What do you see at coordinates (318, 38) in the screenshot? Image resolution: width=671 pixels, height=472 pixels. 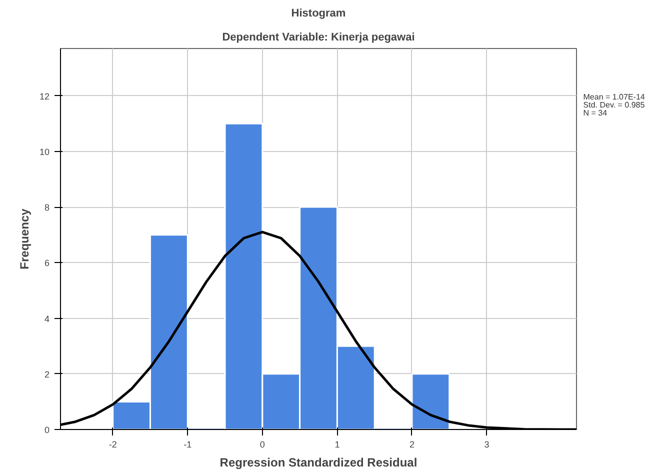 I see `chart-subtitle: Dependent Variable: Kinerja pegawai` at bounding box center [318, 38].